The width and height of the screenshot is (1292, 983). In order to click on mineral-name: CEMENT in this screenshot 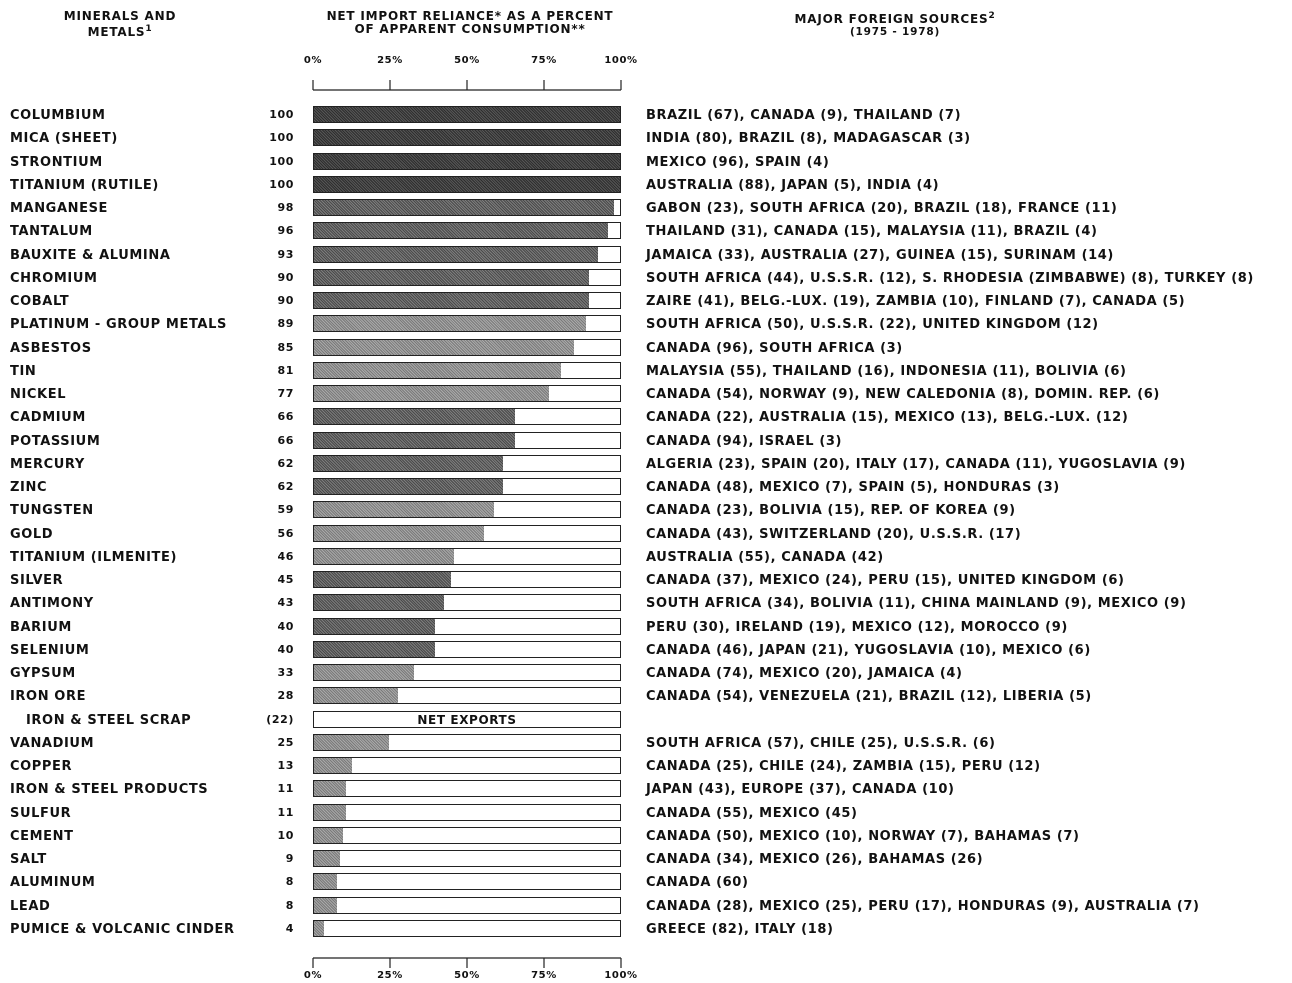, I will do `click(42, 836)`.